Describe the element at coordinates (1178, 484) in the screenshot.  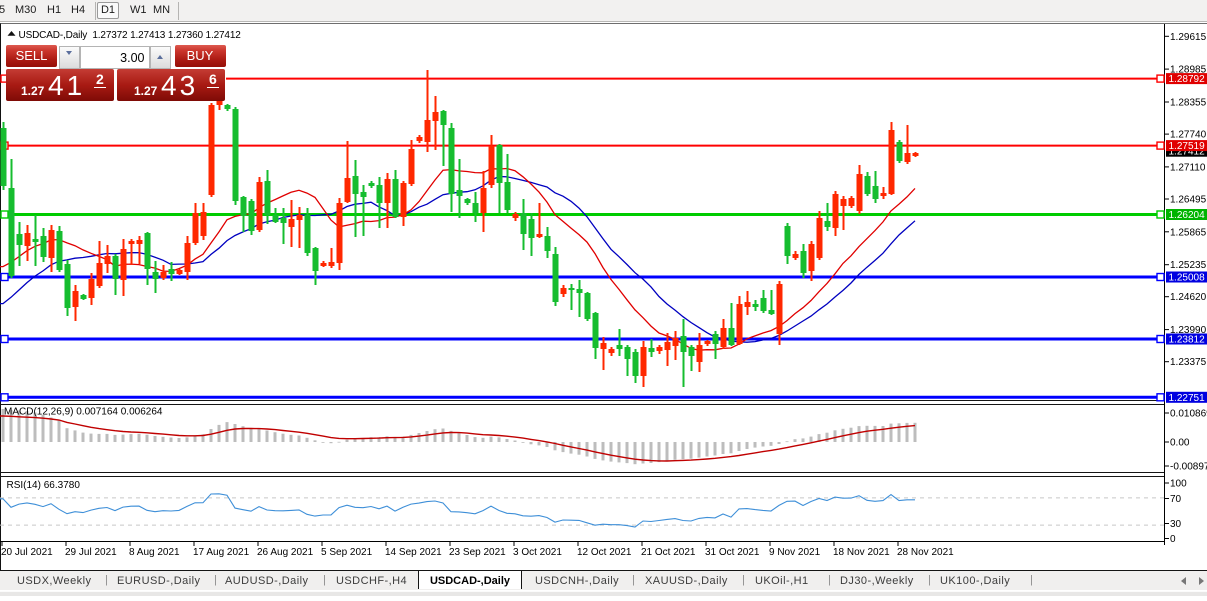
I see `svg-text: 100` at that location.